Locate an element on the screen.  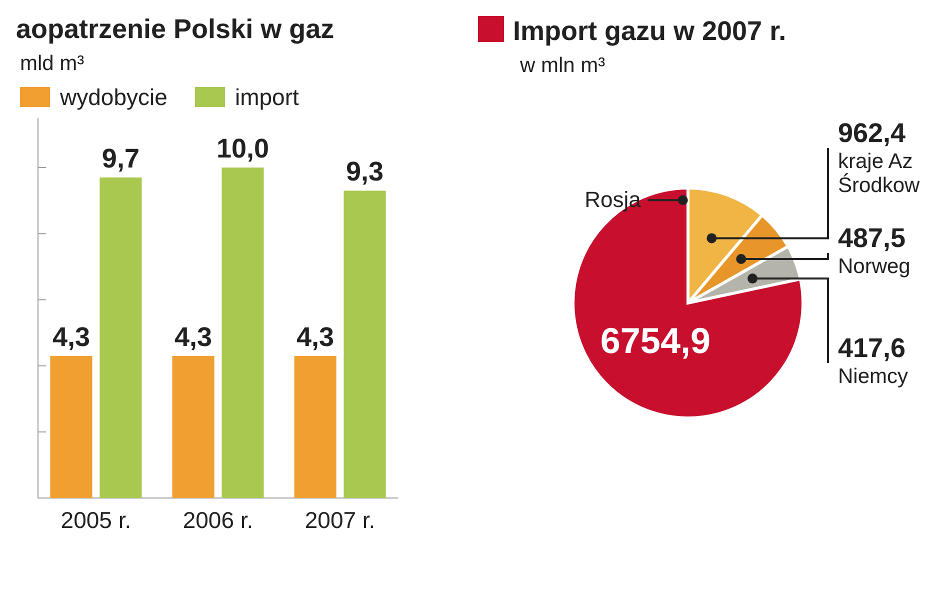
legend-label: import is located at coordinates (267, 97).